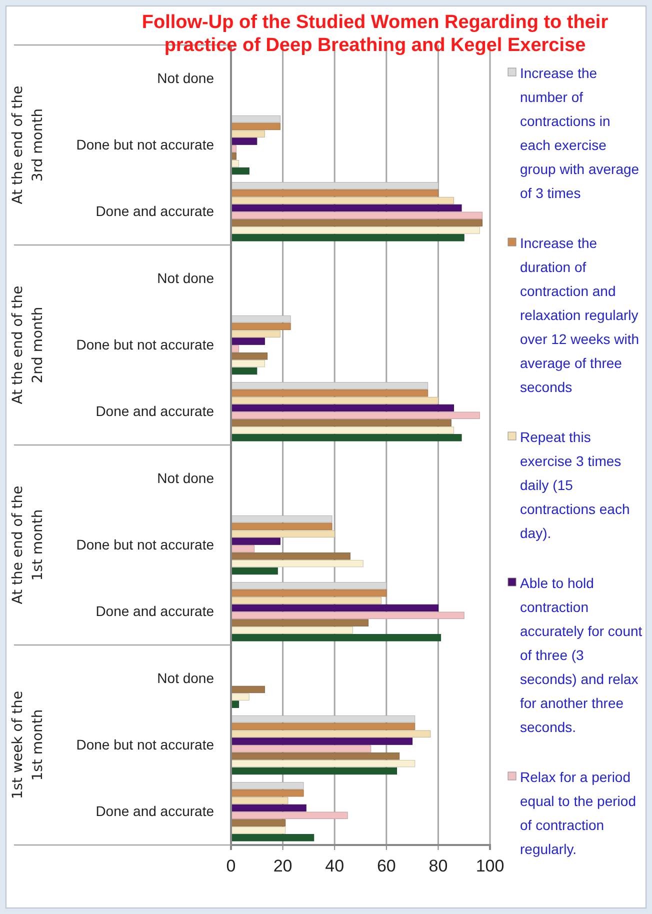  What do you see at coordinates (28, 145) in the screenshot?
I see `text: At the end of the 3rd month` at bounding box center [28, 145].